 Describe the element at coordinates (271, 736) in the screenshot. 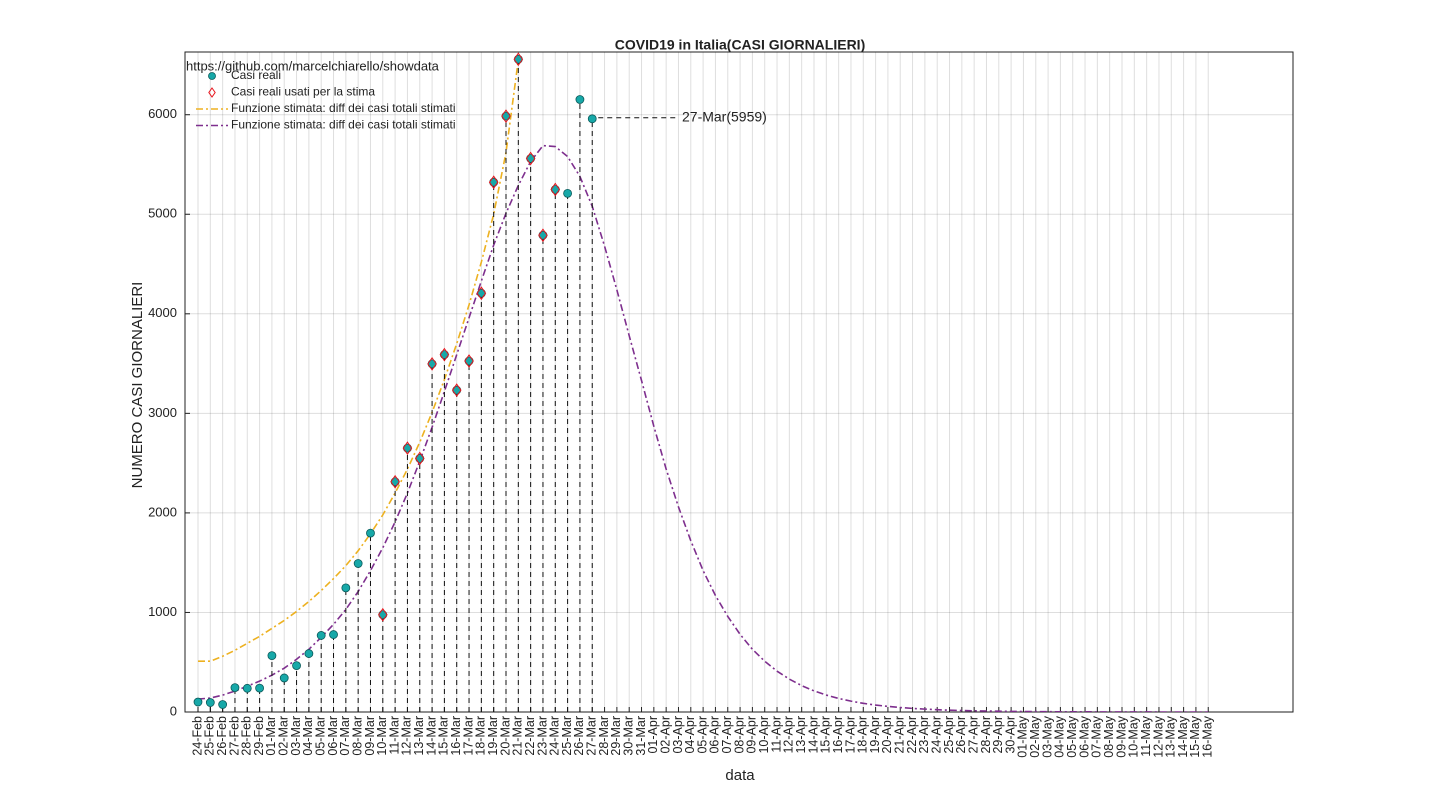

I see `x-tick-label: 01-Mar` at that location.